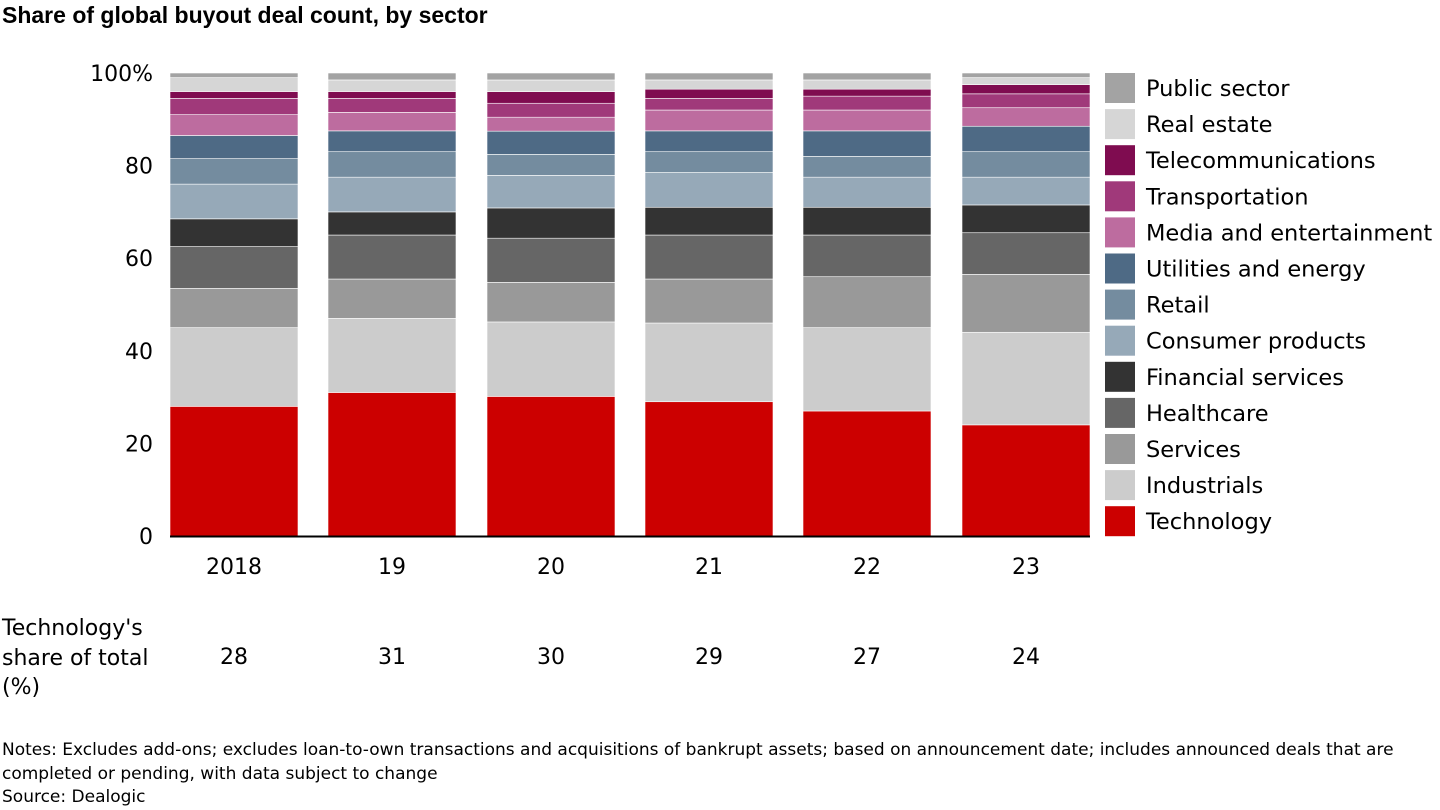  What do you see at coordinates (121, 74) in the screenshot?
I see `y-tick-label: 100%` at bounding box center [121, 74].